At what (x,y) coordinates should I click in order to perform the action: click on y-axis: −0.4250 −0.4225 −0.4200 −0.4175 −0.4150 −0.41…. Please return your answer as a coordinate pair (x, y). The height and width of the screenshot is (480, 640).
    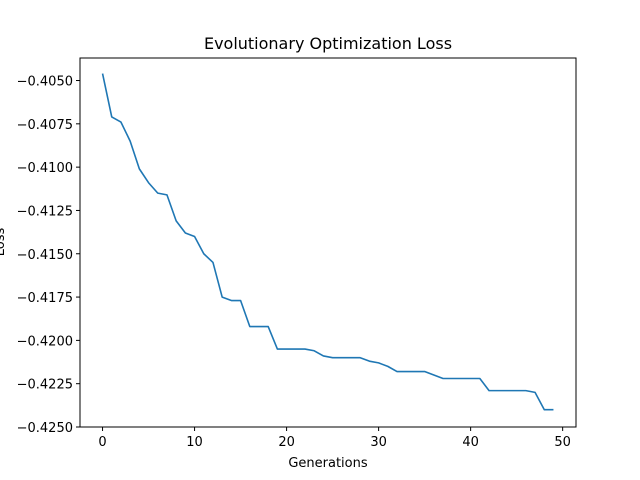
    Looking at the image, I should click on (48, 255).